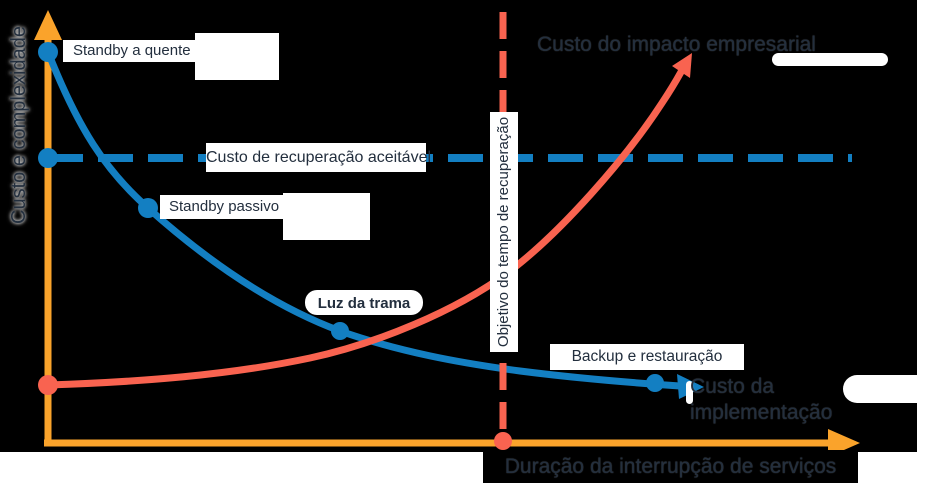 This screenshot has height=495, width=931. Describe the element at coordinates (924, 247) in the screenshot. I see `right-white-strip` at that location.